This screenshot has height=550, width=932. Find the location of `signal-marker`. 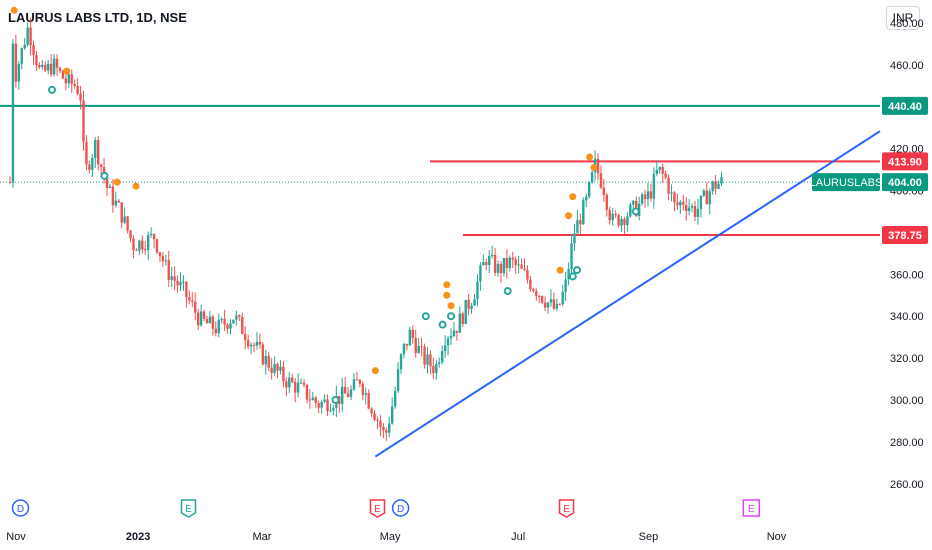

signal-marker is located at coordinates (573, 197).